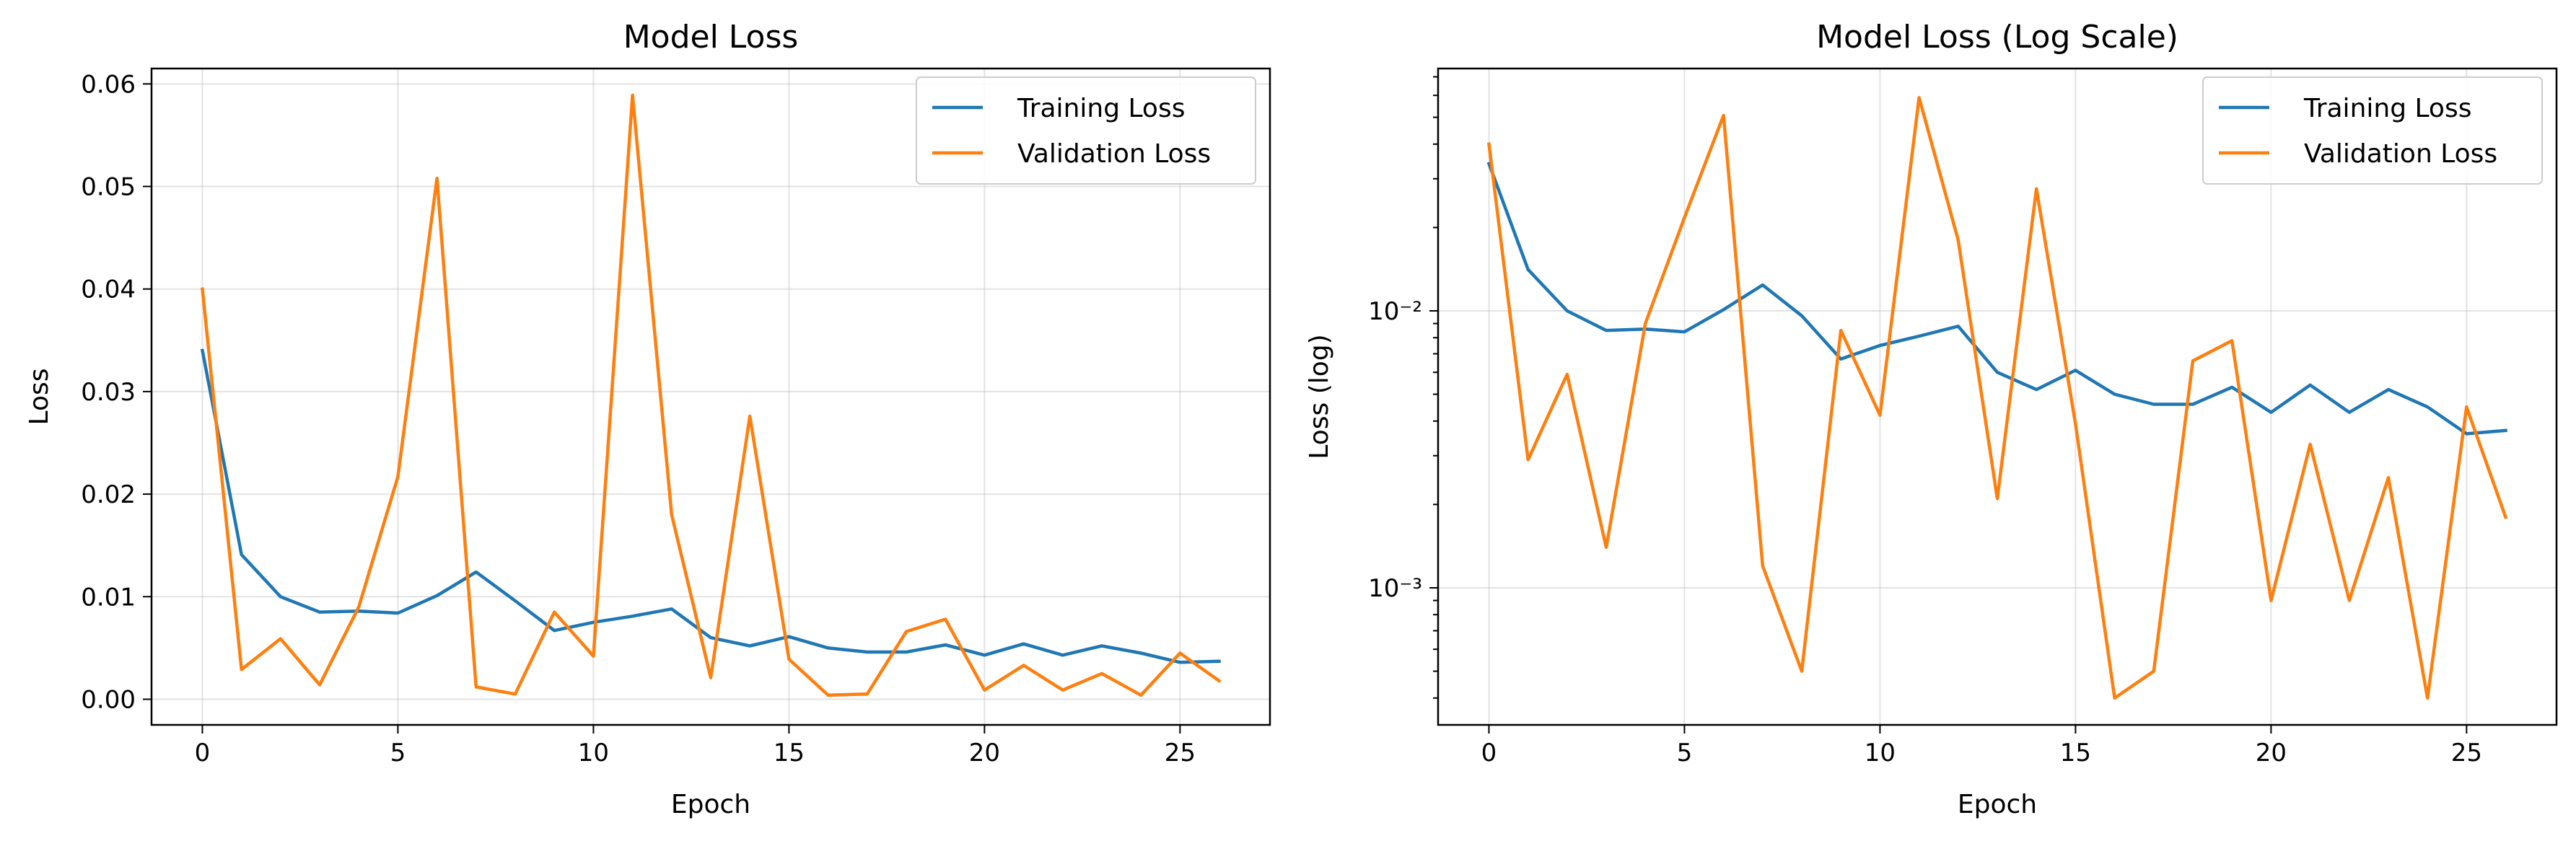 This screenshot has width=2576, height=841. What do you see at coordinates (711, 37) in the screenshot?
I see `chart-title: Model Loss` at bounding box center [711, 37].